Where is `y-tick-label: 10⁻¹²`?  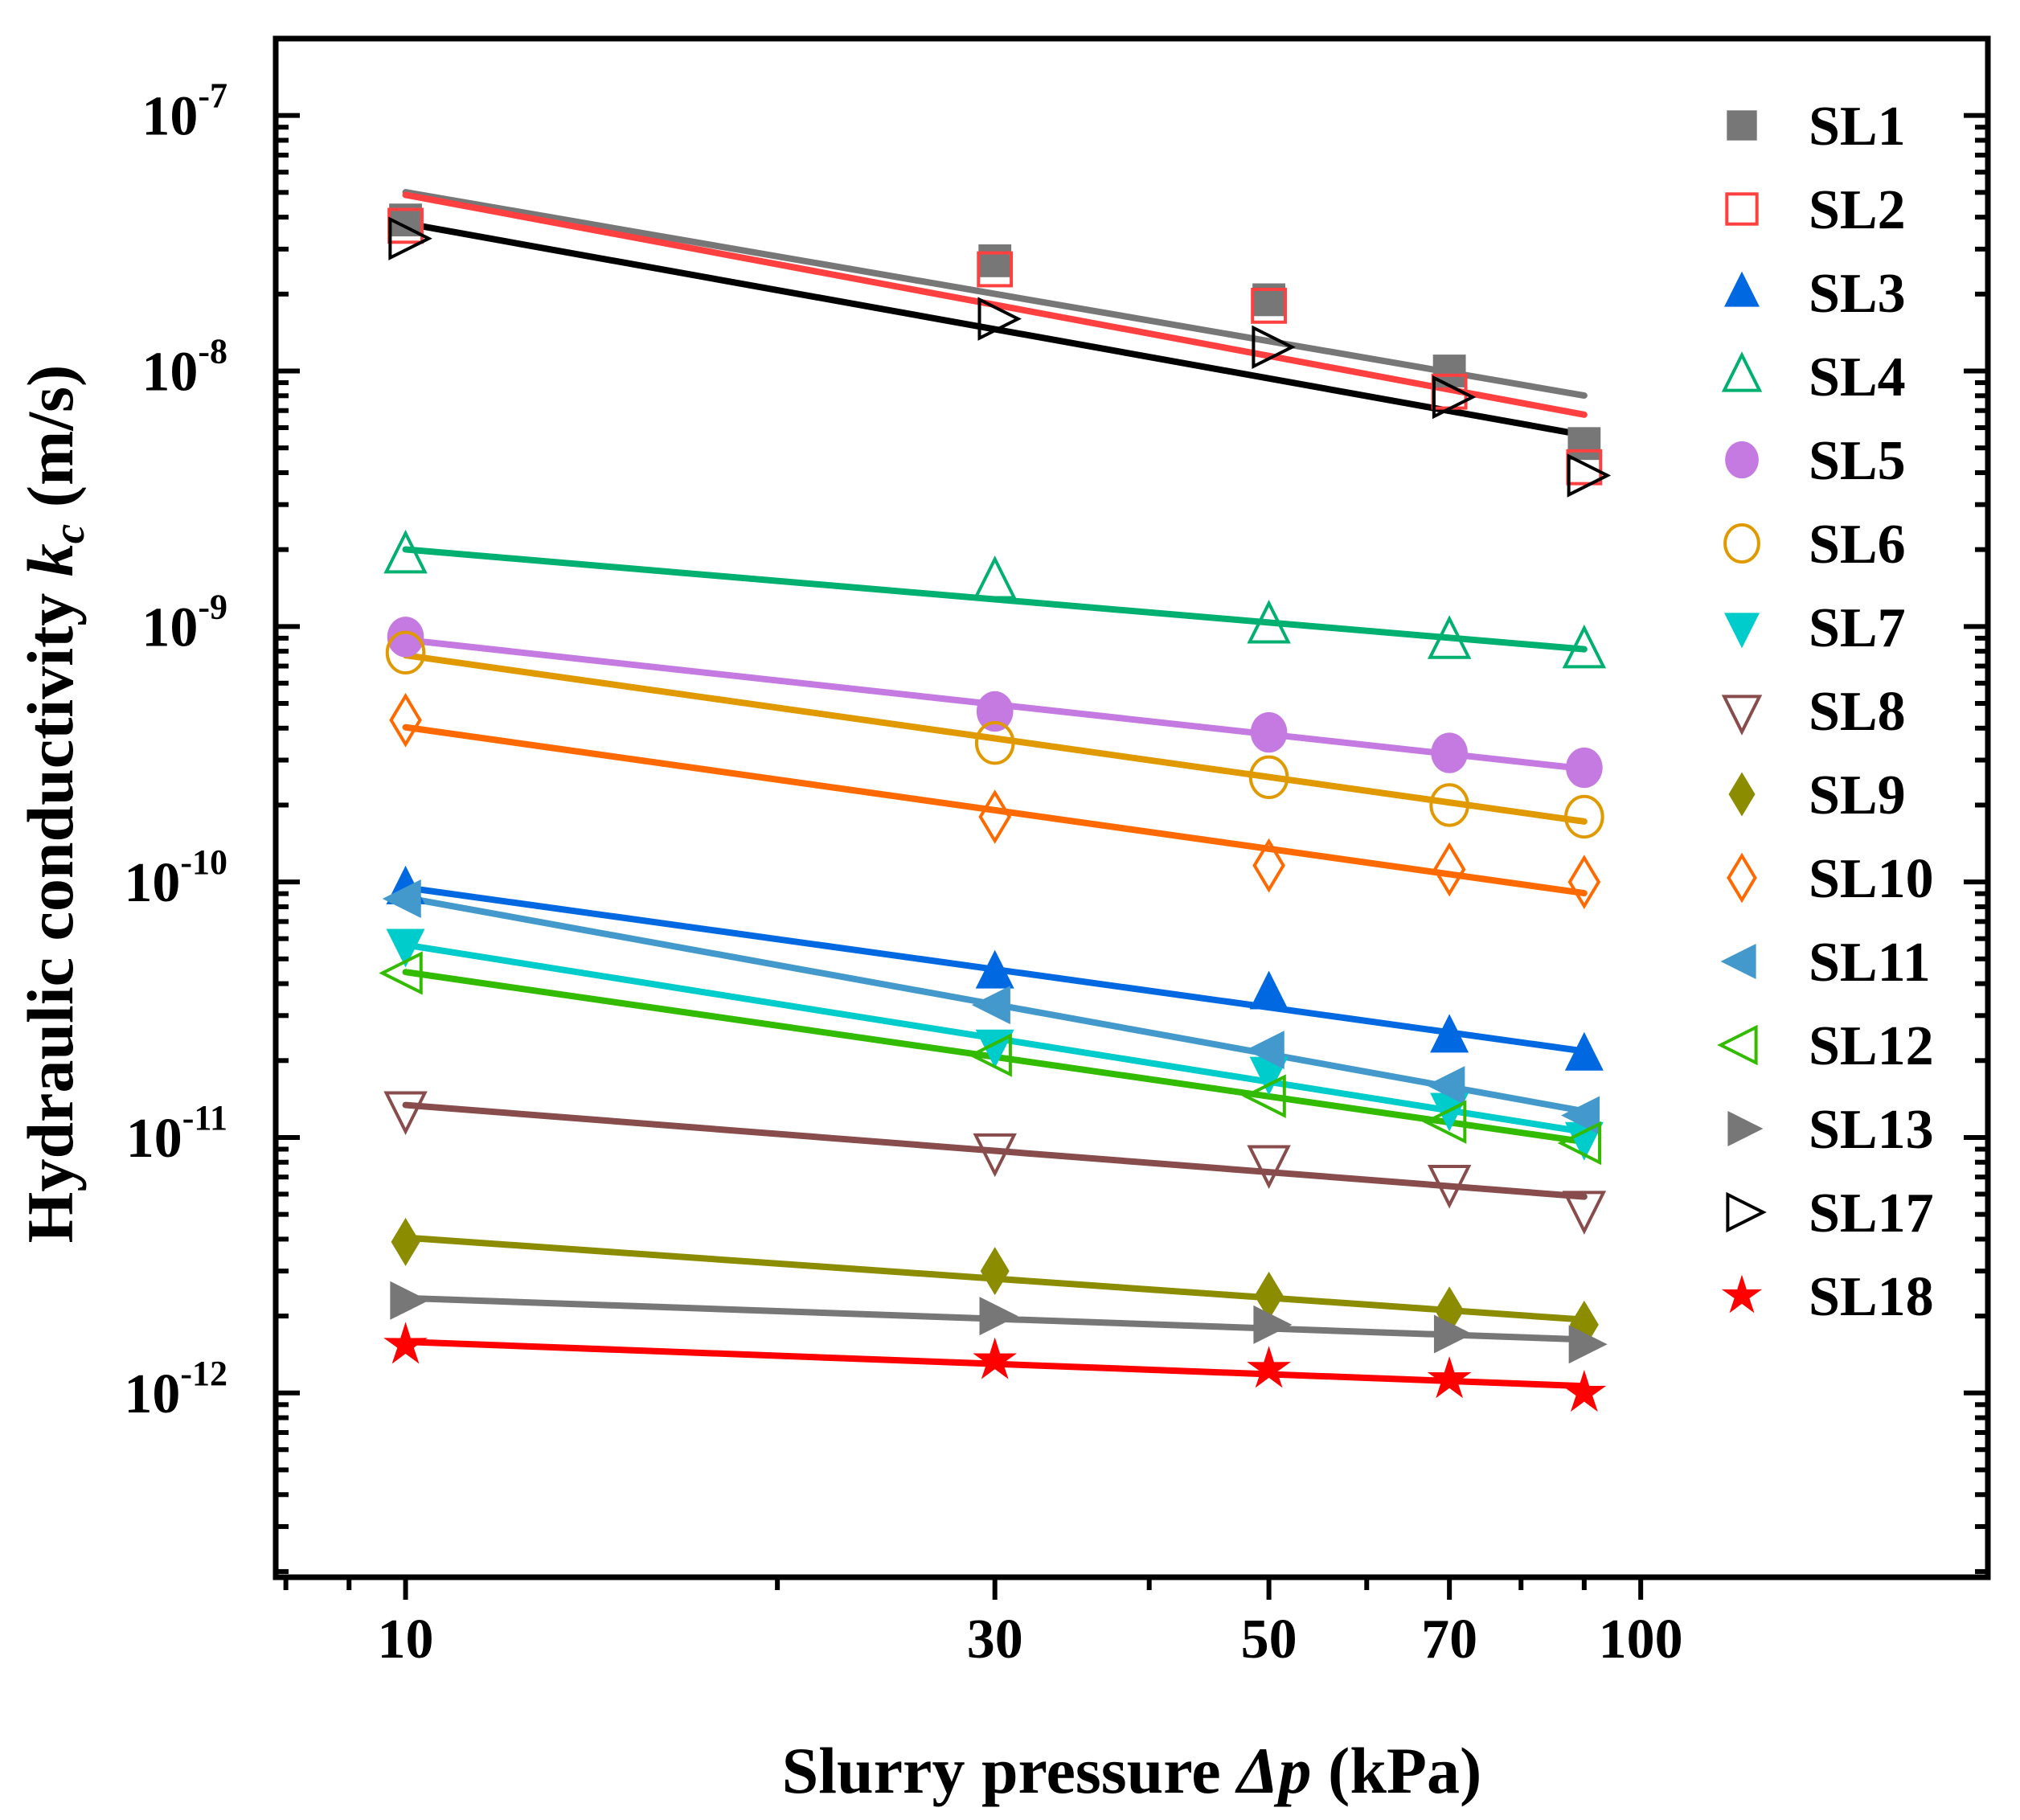
y-tick-label: 10⁻¹² is located at coordinates (175, 1390).